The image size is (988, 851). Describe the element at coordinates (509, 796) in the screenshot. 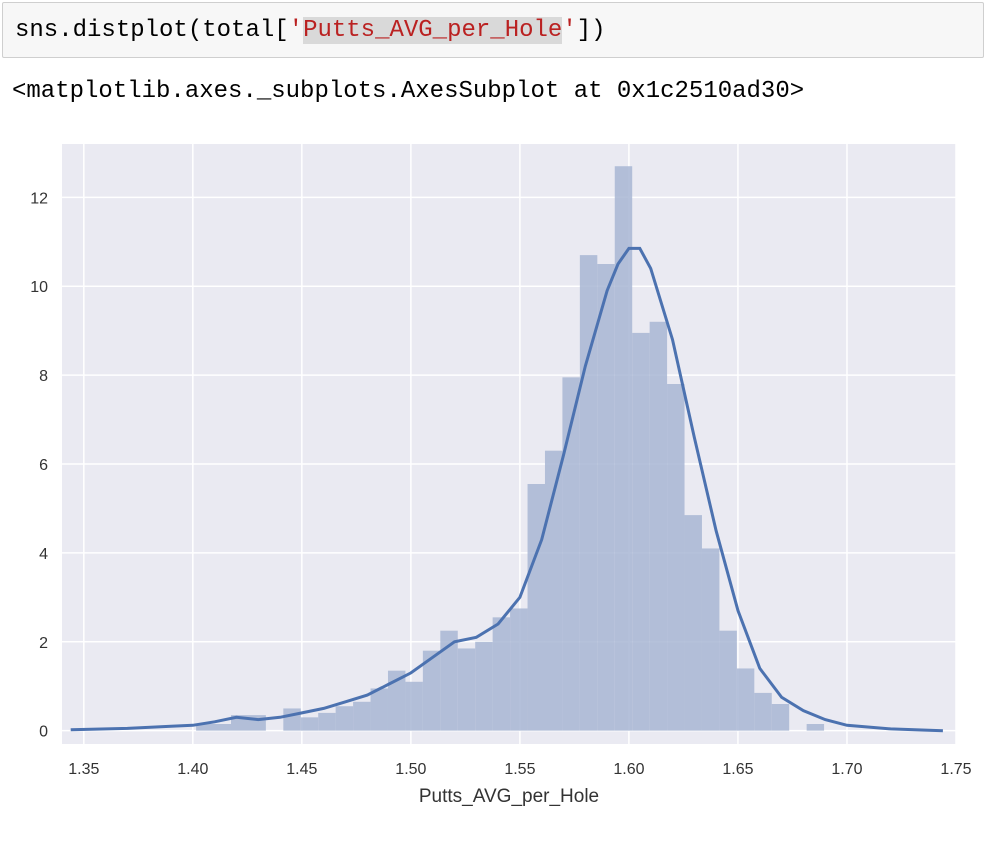

I see `x-axis-label: Putts_AVG_per_Hole` at that location.